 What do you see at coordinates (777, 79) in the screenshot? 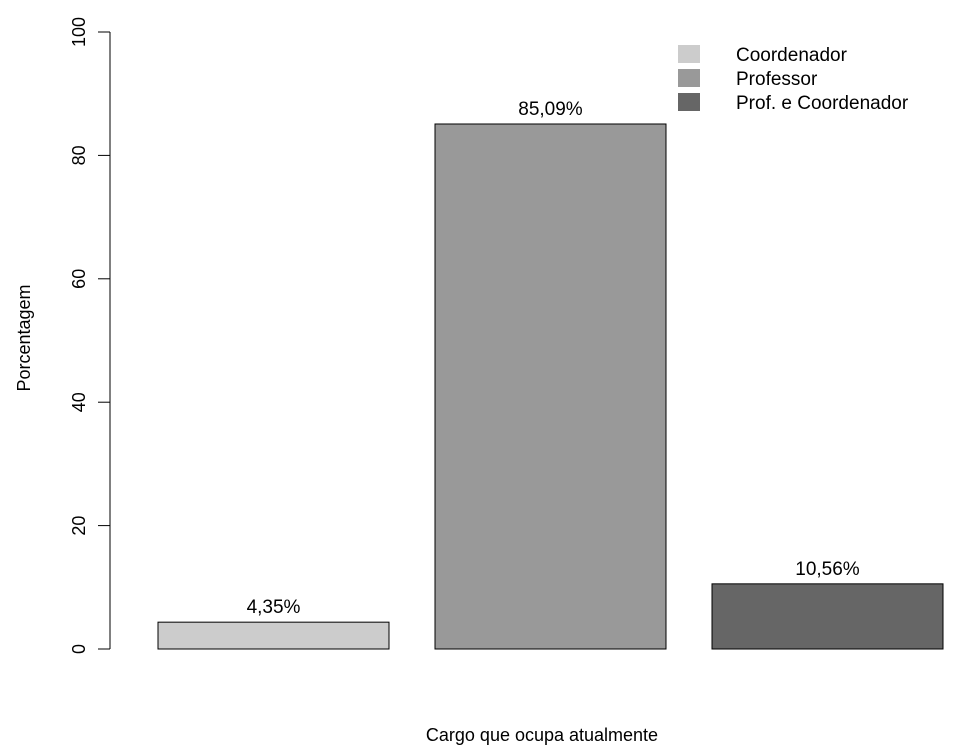
I see `legend-label: Professor` at bounding box center [777, 79].